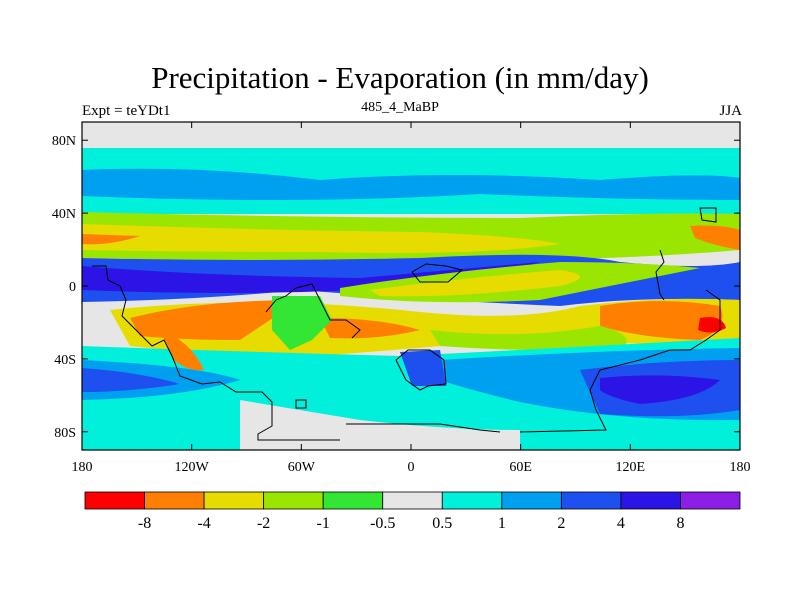  Describe the element at coordinates (620, 361) in the screenshot. I see `continent-outline-australia` at that location.